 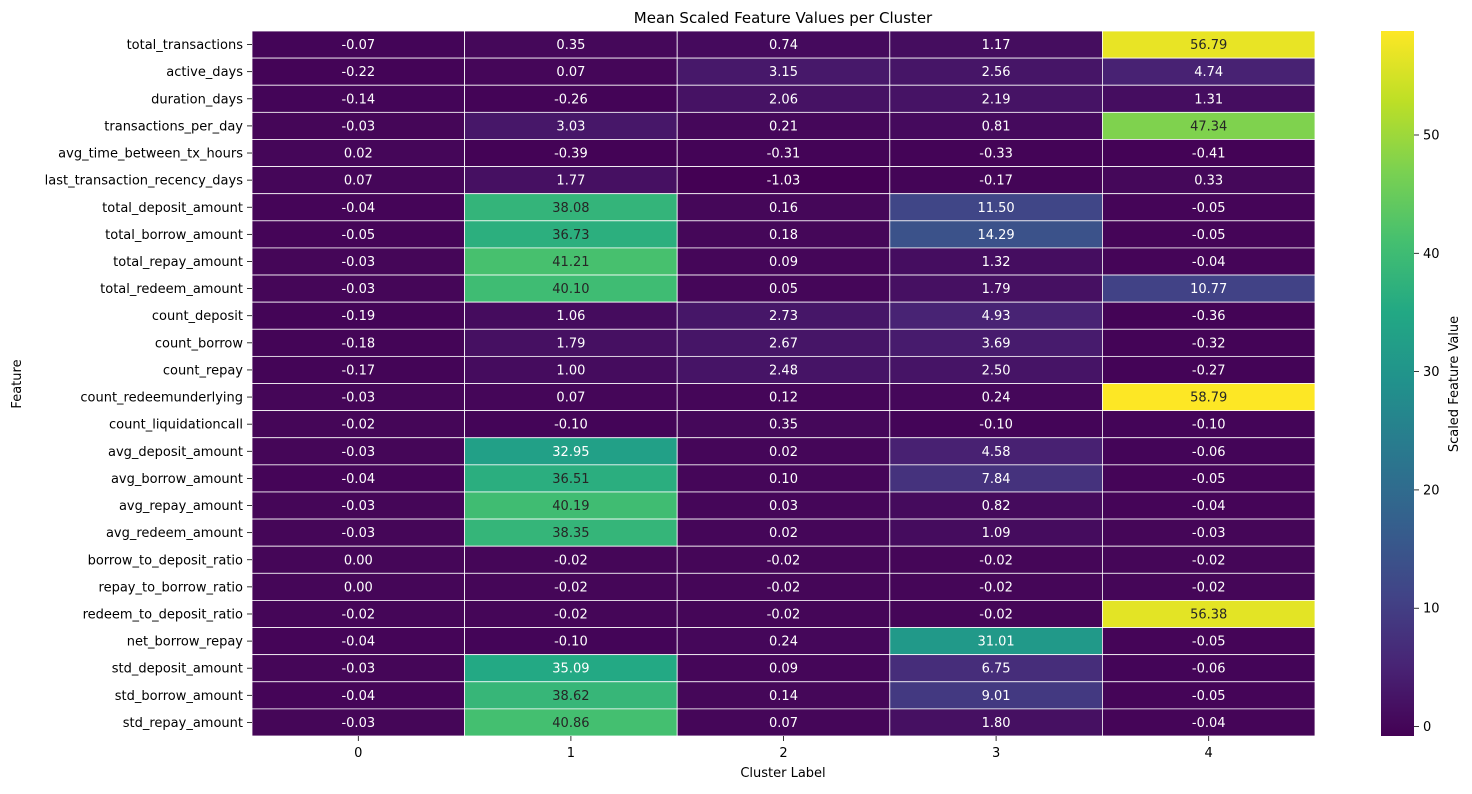 What do you see at coordinates (783, 45) in the screenshot?
I see `cell-value-label: 0.74` at bounding box center [783, 45].